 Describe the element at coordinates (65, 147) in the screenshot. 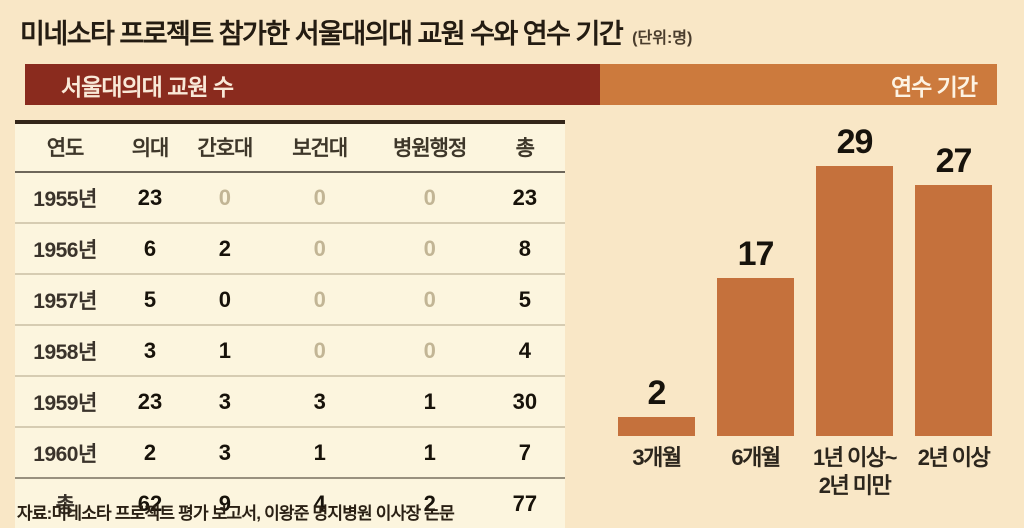

I see `table-header-cell: 연도` at that location.